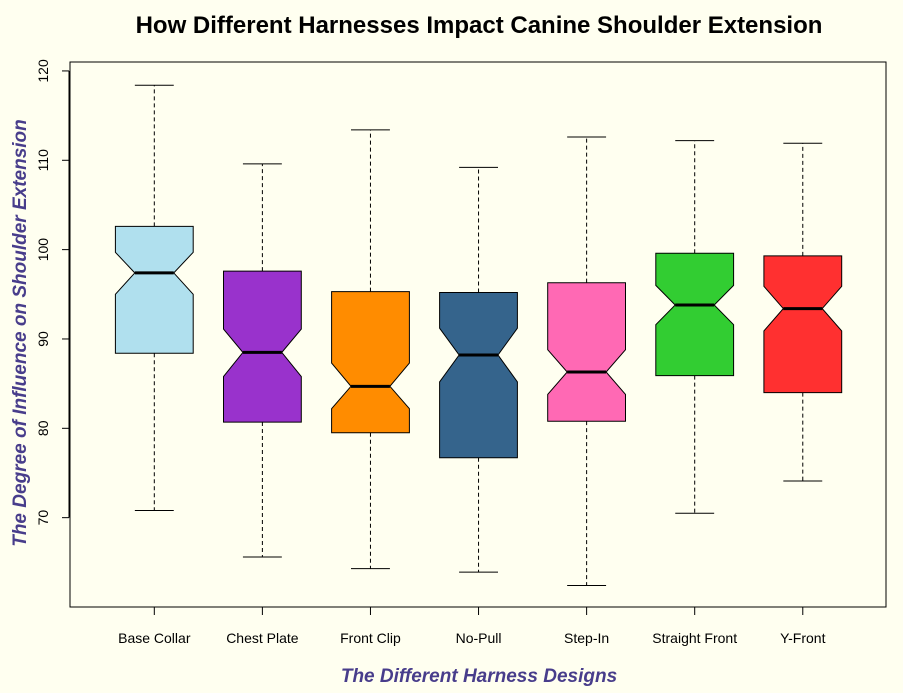 The width and height of the screenshot is (903, 693). I want to click on x-tick-label: Base Collar, so click(154, 638).